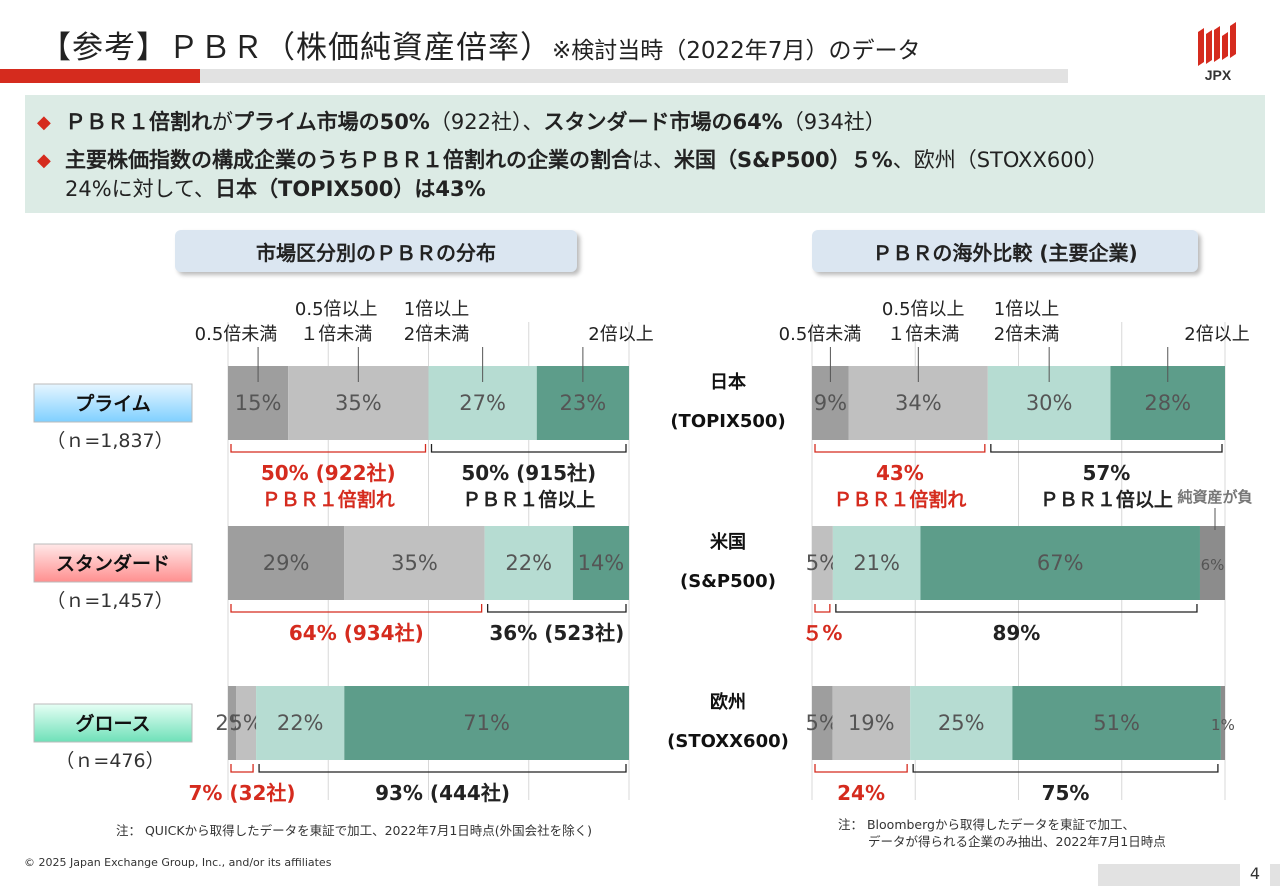  What do you see at coordinates (442, 793) in the screenshot?
I see `above-1x-share: 93% (444社)` at bounding box center [442, 793].